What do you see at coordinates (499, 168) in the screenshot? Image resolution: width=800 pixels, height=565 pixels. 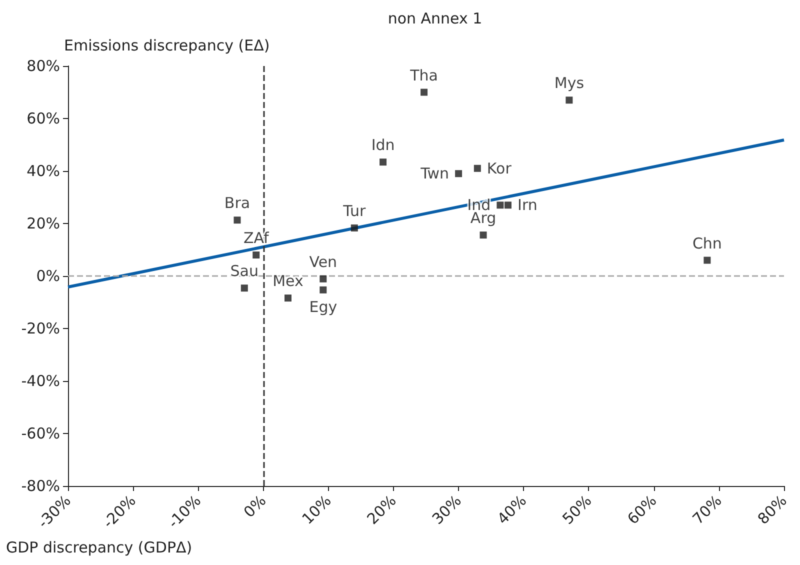 I see `annotation: Kor` at bounding box center [499, 168].